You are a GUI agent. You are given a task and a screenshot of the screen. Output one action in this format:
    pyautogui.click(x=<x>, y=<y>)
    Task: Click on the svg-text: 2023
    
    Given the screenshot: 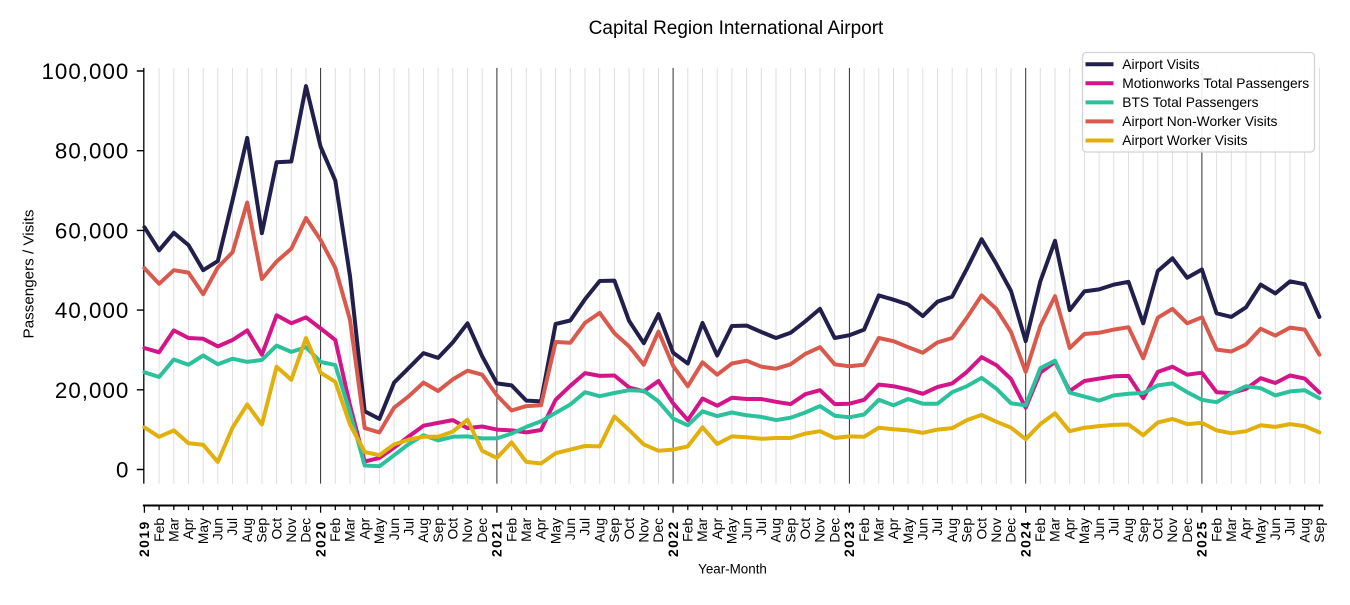 What is the action you would take?
    pyautogui.click(x=849, y=538)
    